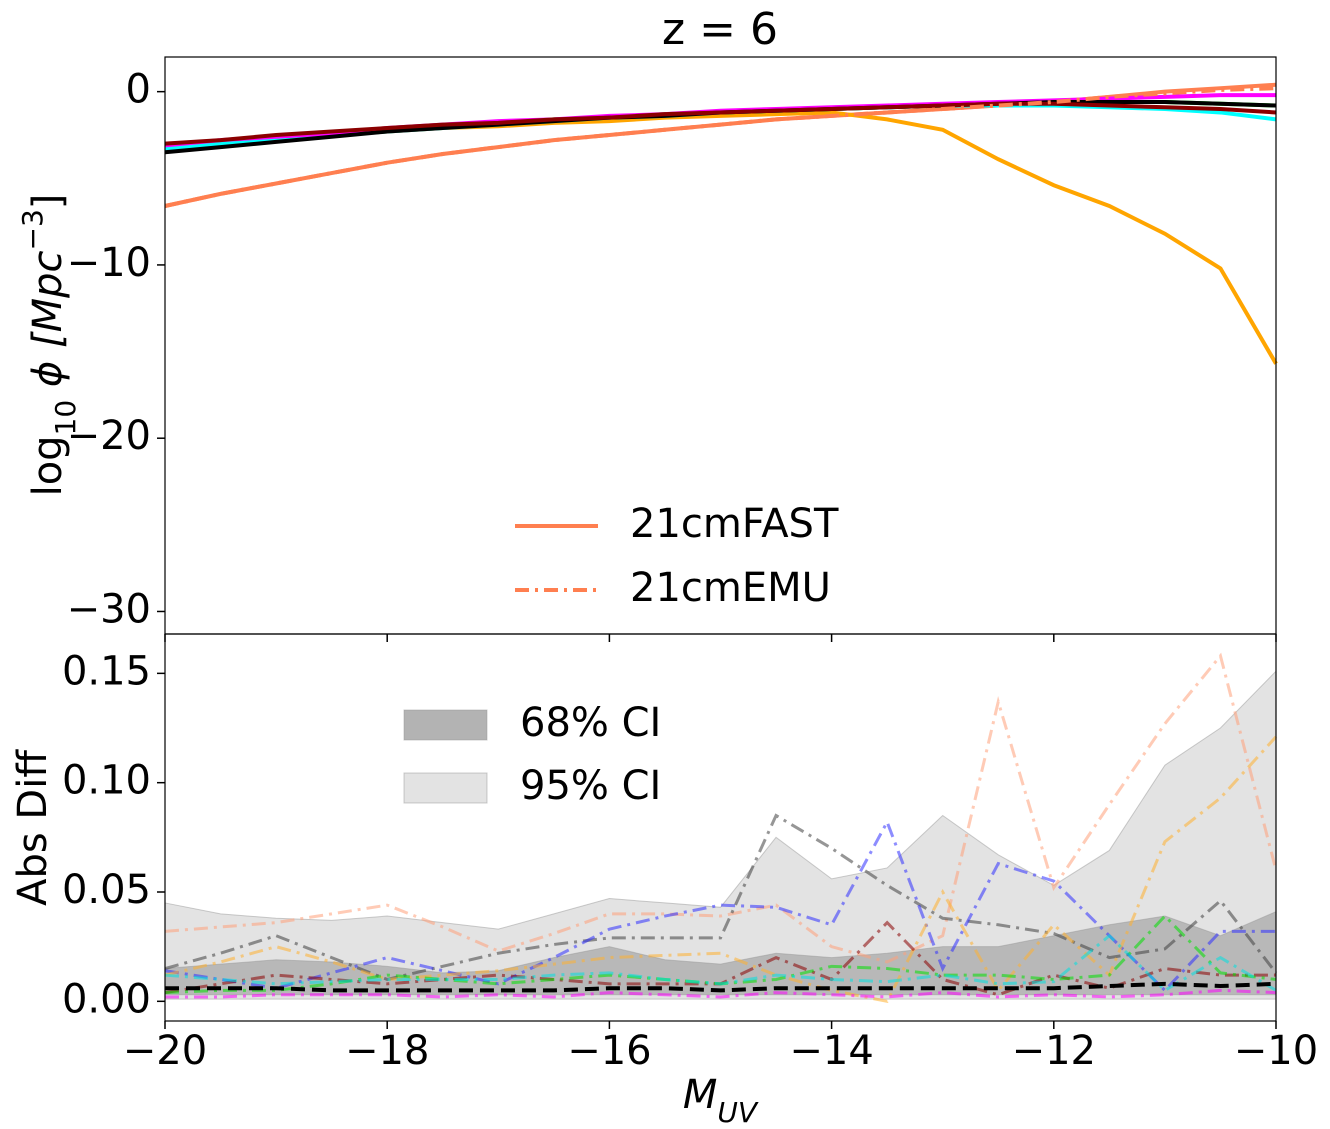 This screenshot has width=1330, height=1129. Describe the element at coordinates (65, 418) in the screenshot. I see `y-label-part: 10` at that location.